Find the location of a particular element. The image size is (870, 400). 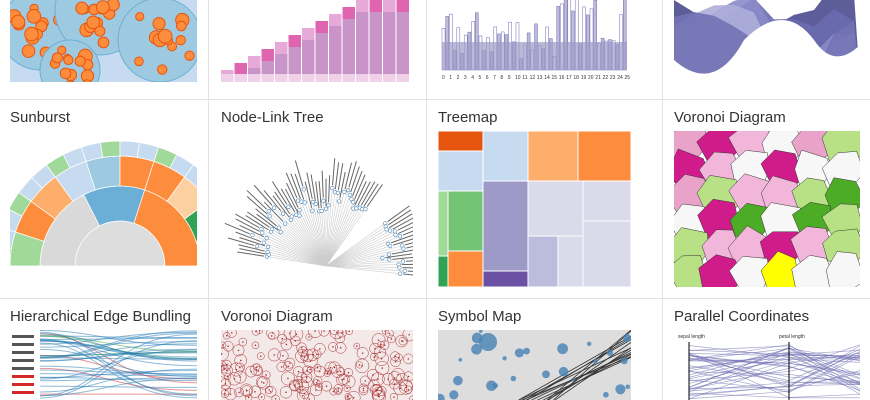

thumbnail-symbol-map is located at coordinates (534, 365).